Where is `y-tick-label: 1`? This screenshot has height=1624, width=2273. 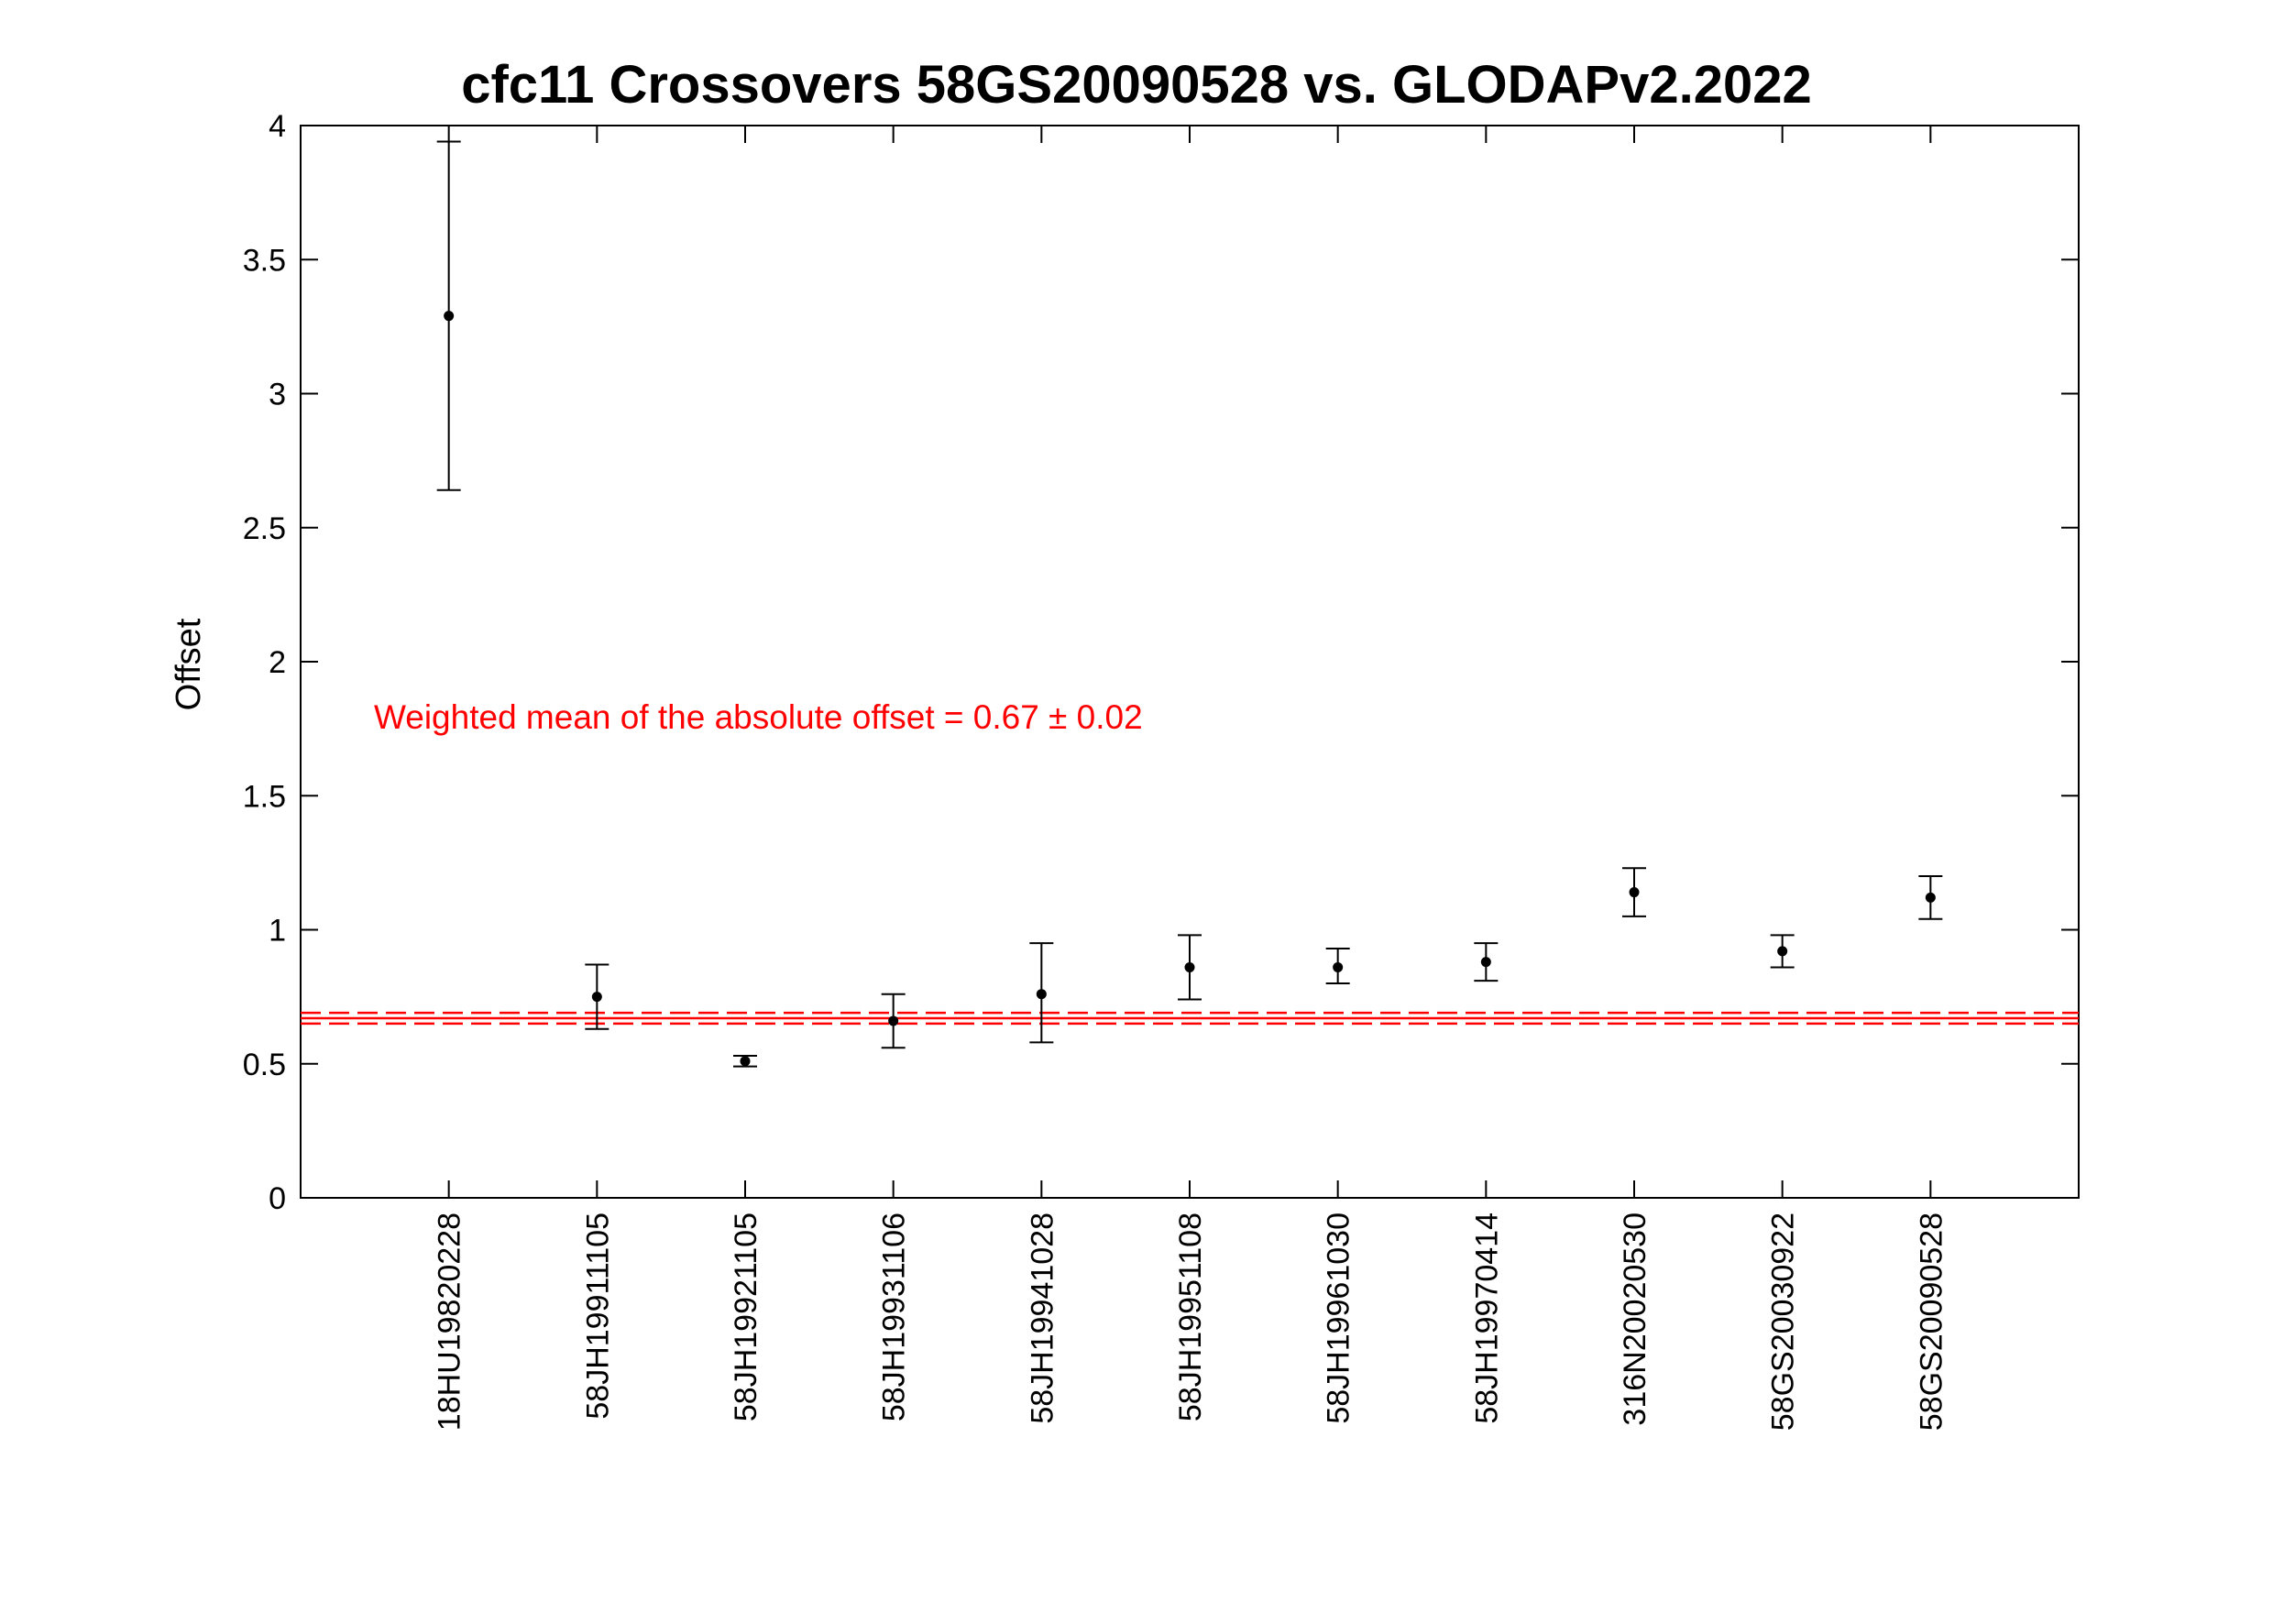 y-tick-label: 1 is located at coordinates (277, 931).